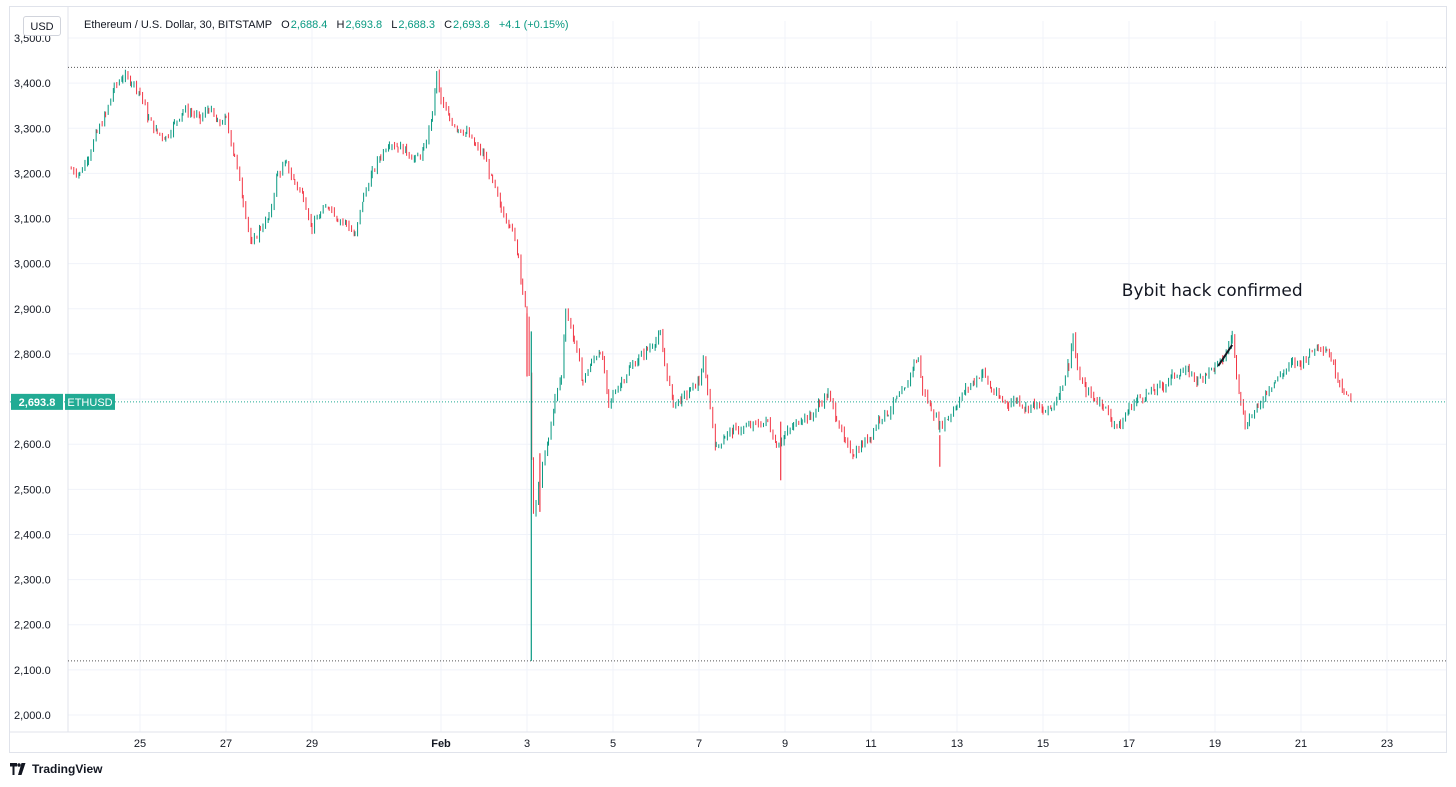 This screenshot has height=787, width=1456. I want to click on y-tick-label: 2,500.0, so click(32, 490).